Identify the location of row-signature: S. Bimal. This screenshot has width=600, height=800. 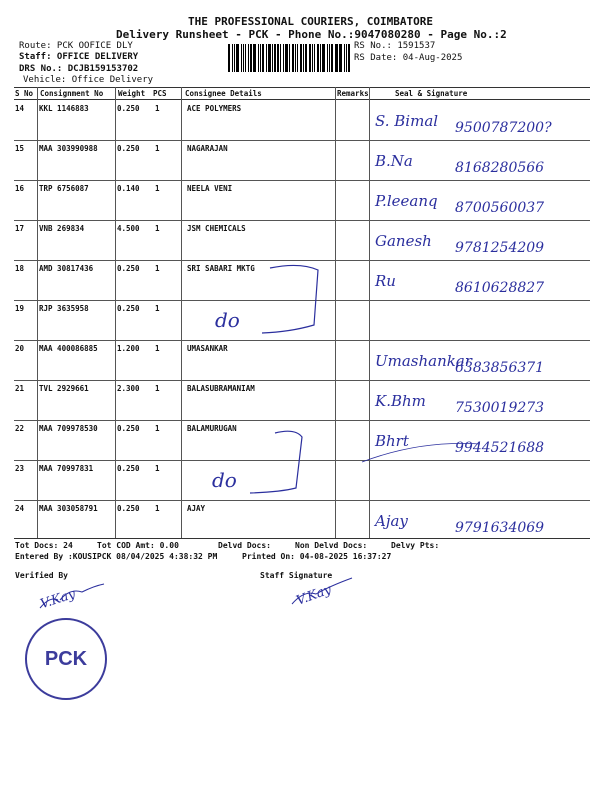
(407, 121).